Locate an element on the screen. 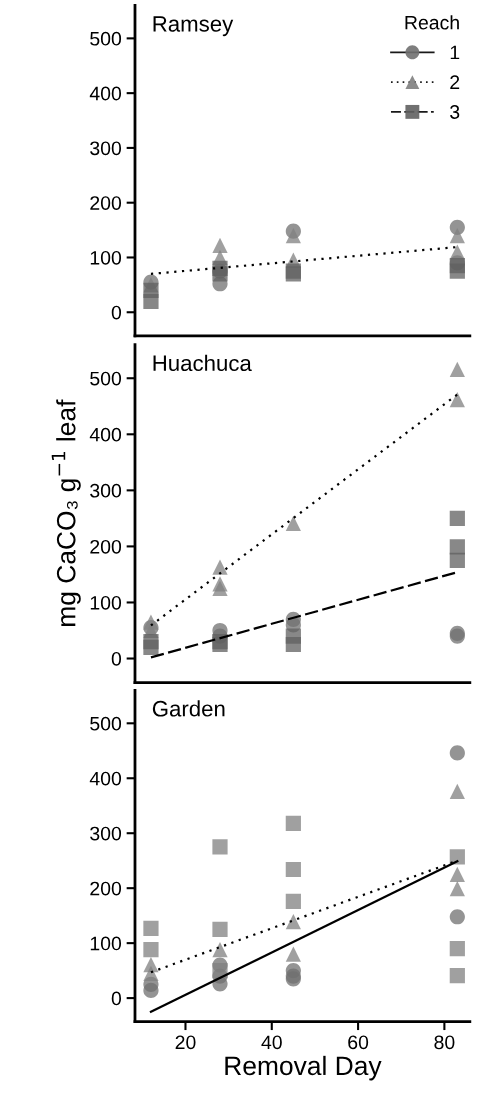 The height and width of the screenshot is (1101, 477). x-axis-title: Removal Day is located at coordinates (303, 1068).